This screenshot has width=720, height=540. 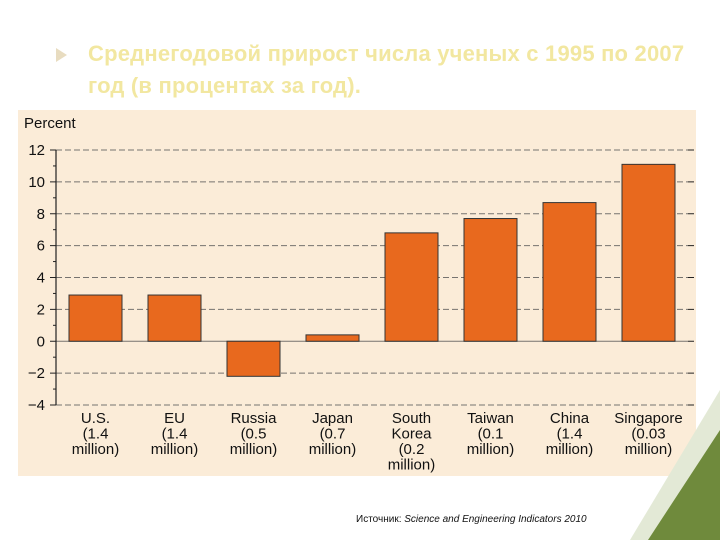 What do you see at coordinates (36, 405) in the screenshot?
I see `y-tick-label: −4` at bounding box center [36, 405].